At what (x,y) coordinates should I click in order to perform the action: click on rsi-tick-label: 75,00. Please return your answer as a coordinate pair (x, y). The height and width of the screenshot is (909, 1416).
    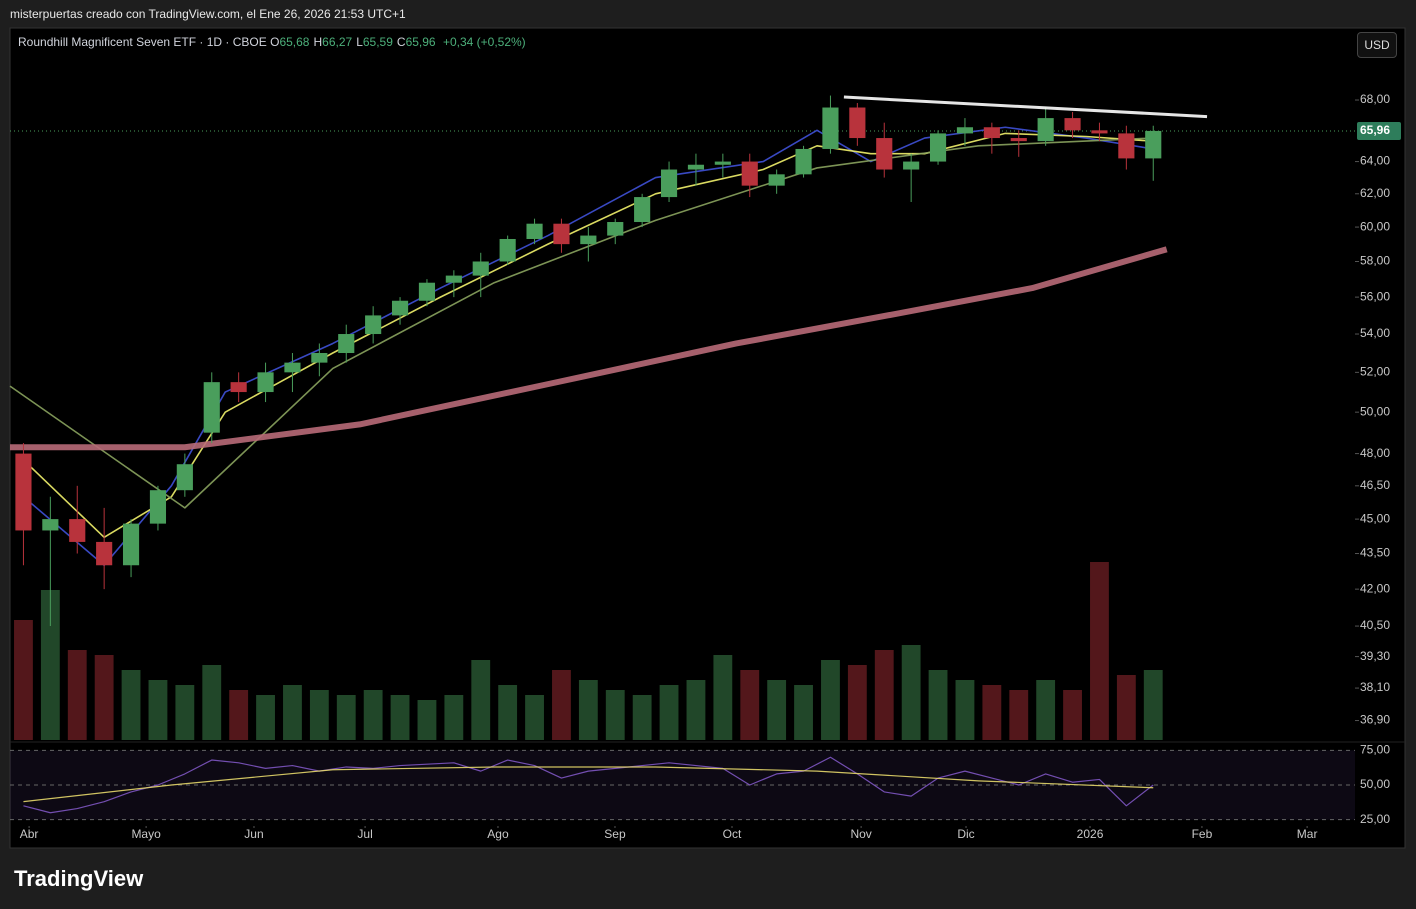
    Looking at the image, I should click on (1375, 749).